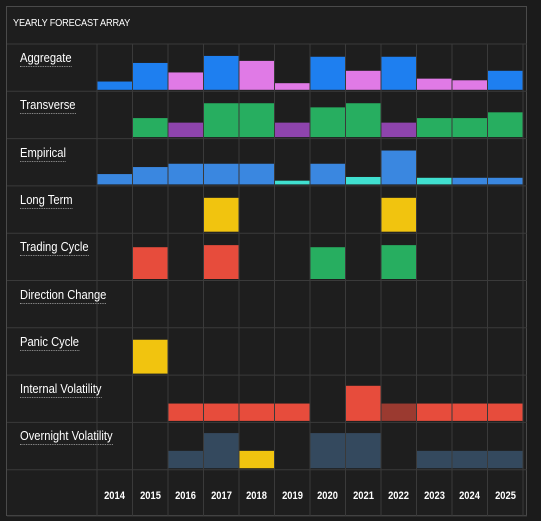  What do you see at coordinates (150, 128) in the screenshot?
I see `forecast-bar-transverse-2015` at bounding box center [150, 128].